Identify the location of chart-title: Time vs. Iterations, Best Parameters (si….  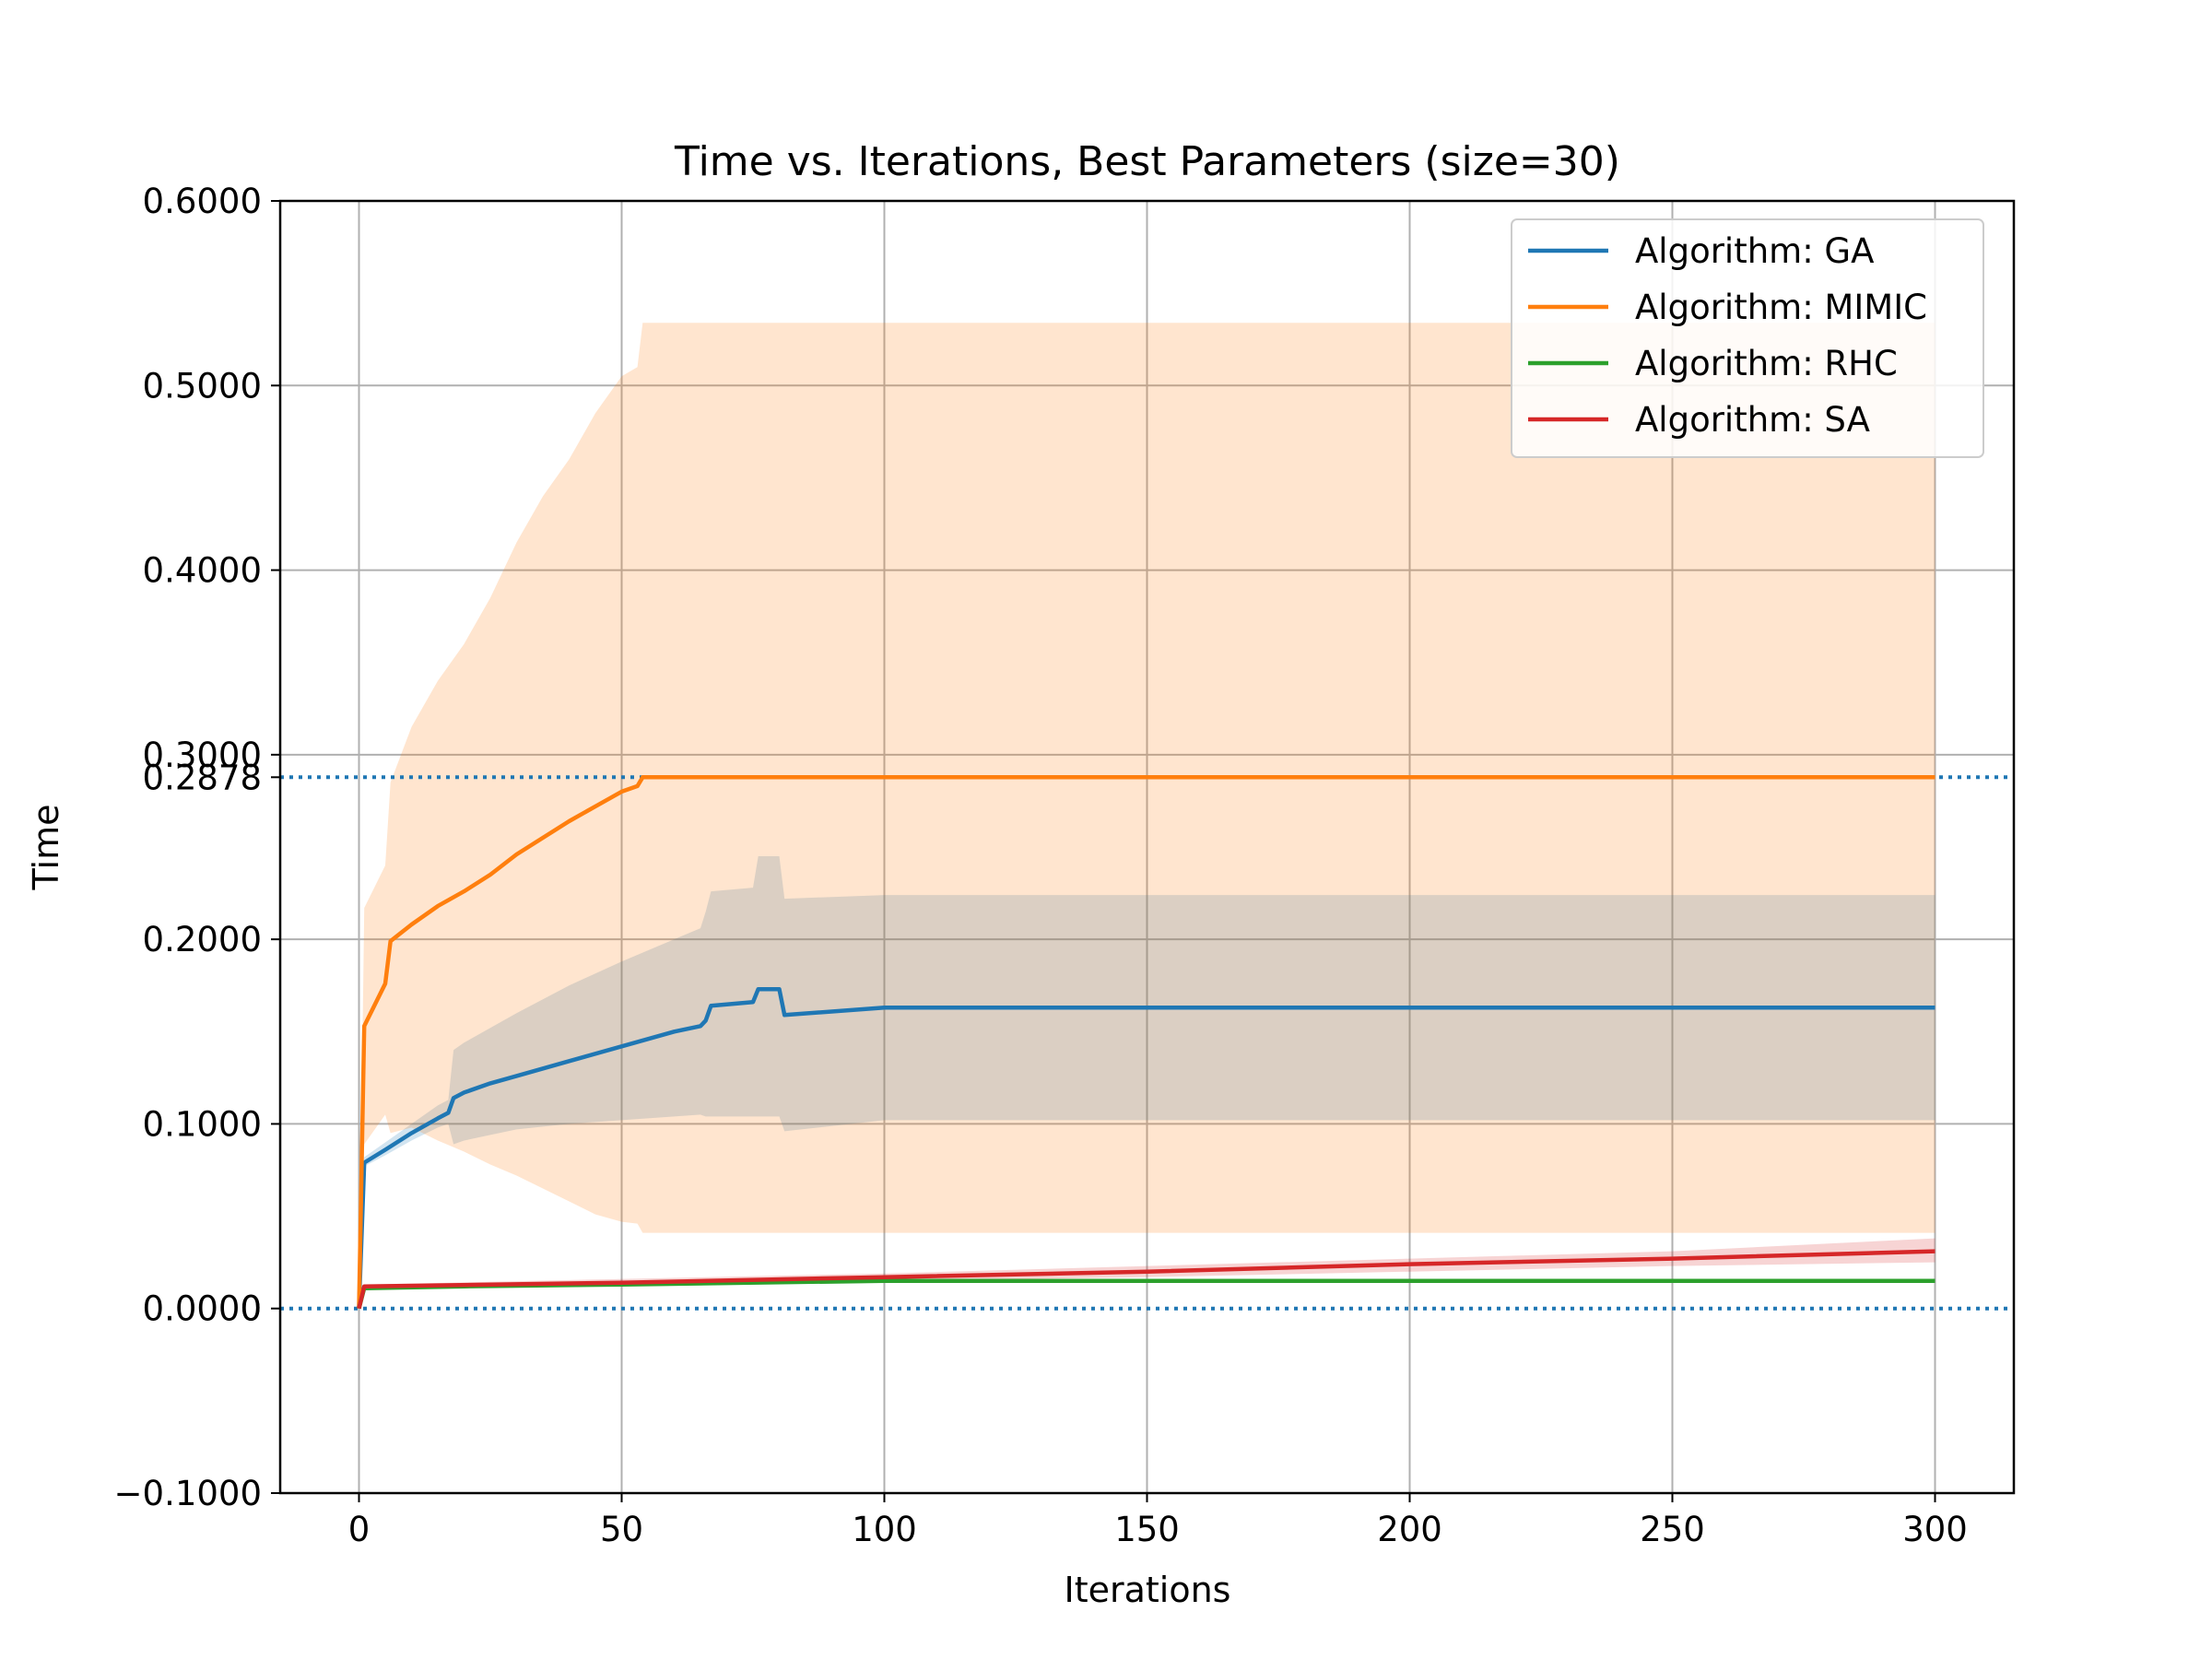
(1147, 161).